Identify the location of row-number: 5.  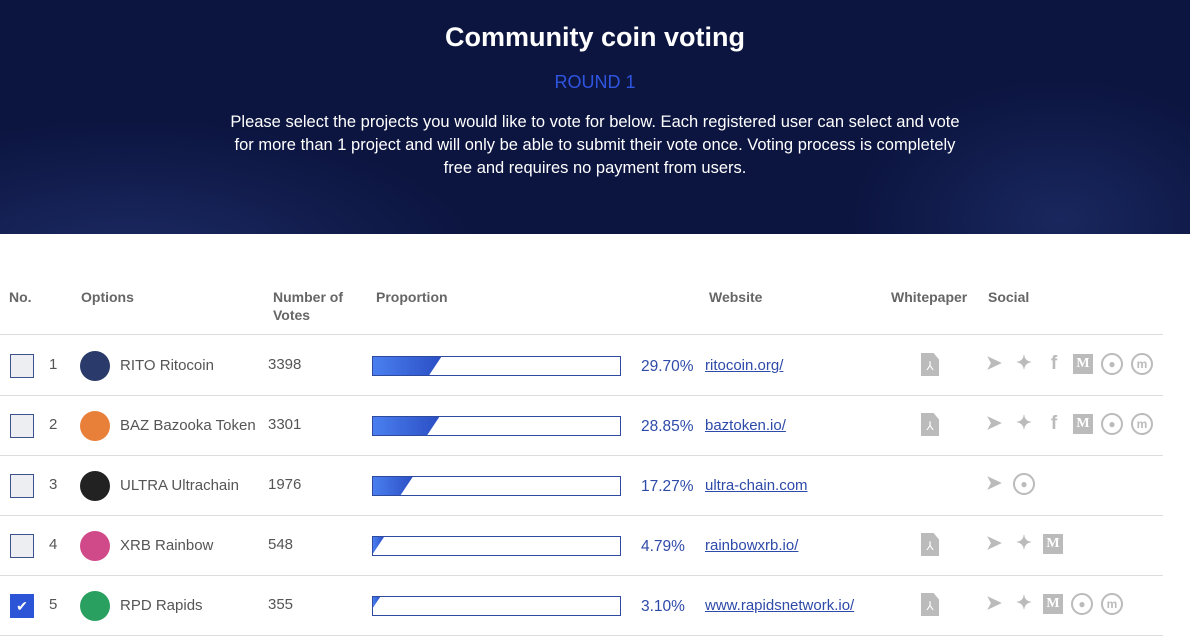
(53, 604).